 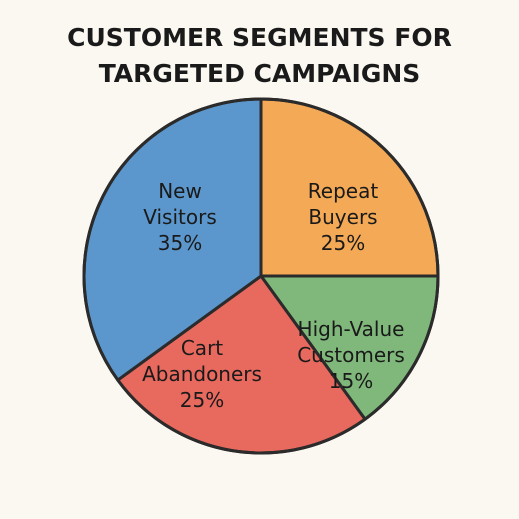 I want to click on slice-label-0: Repeat Buyers 25%, so click(x=343, y=217).